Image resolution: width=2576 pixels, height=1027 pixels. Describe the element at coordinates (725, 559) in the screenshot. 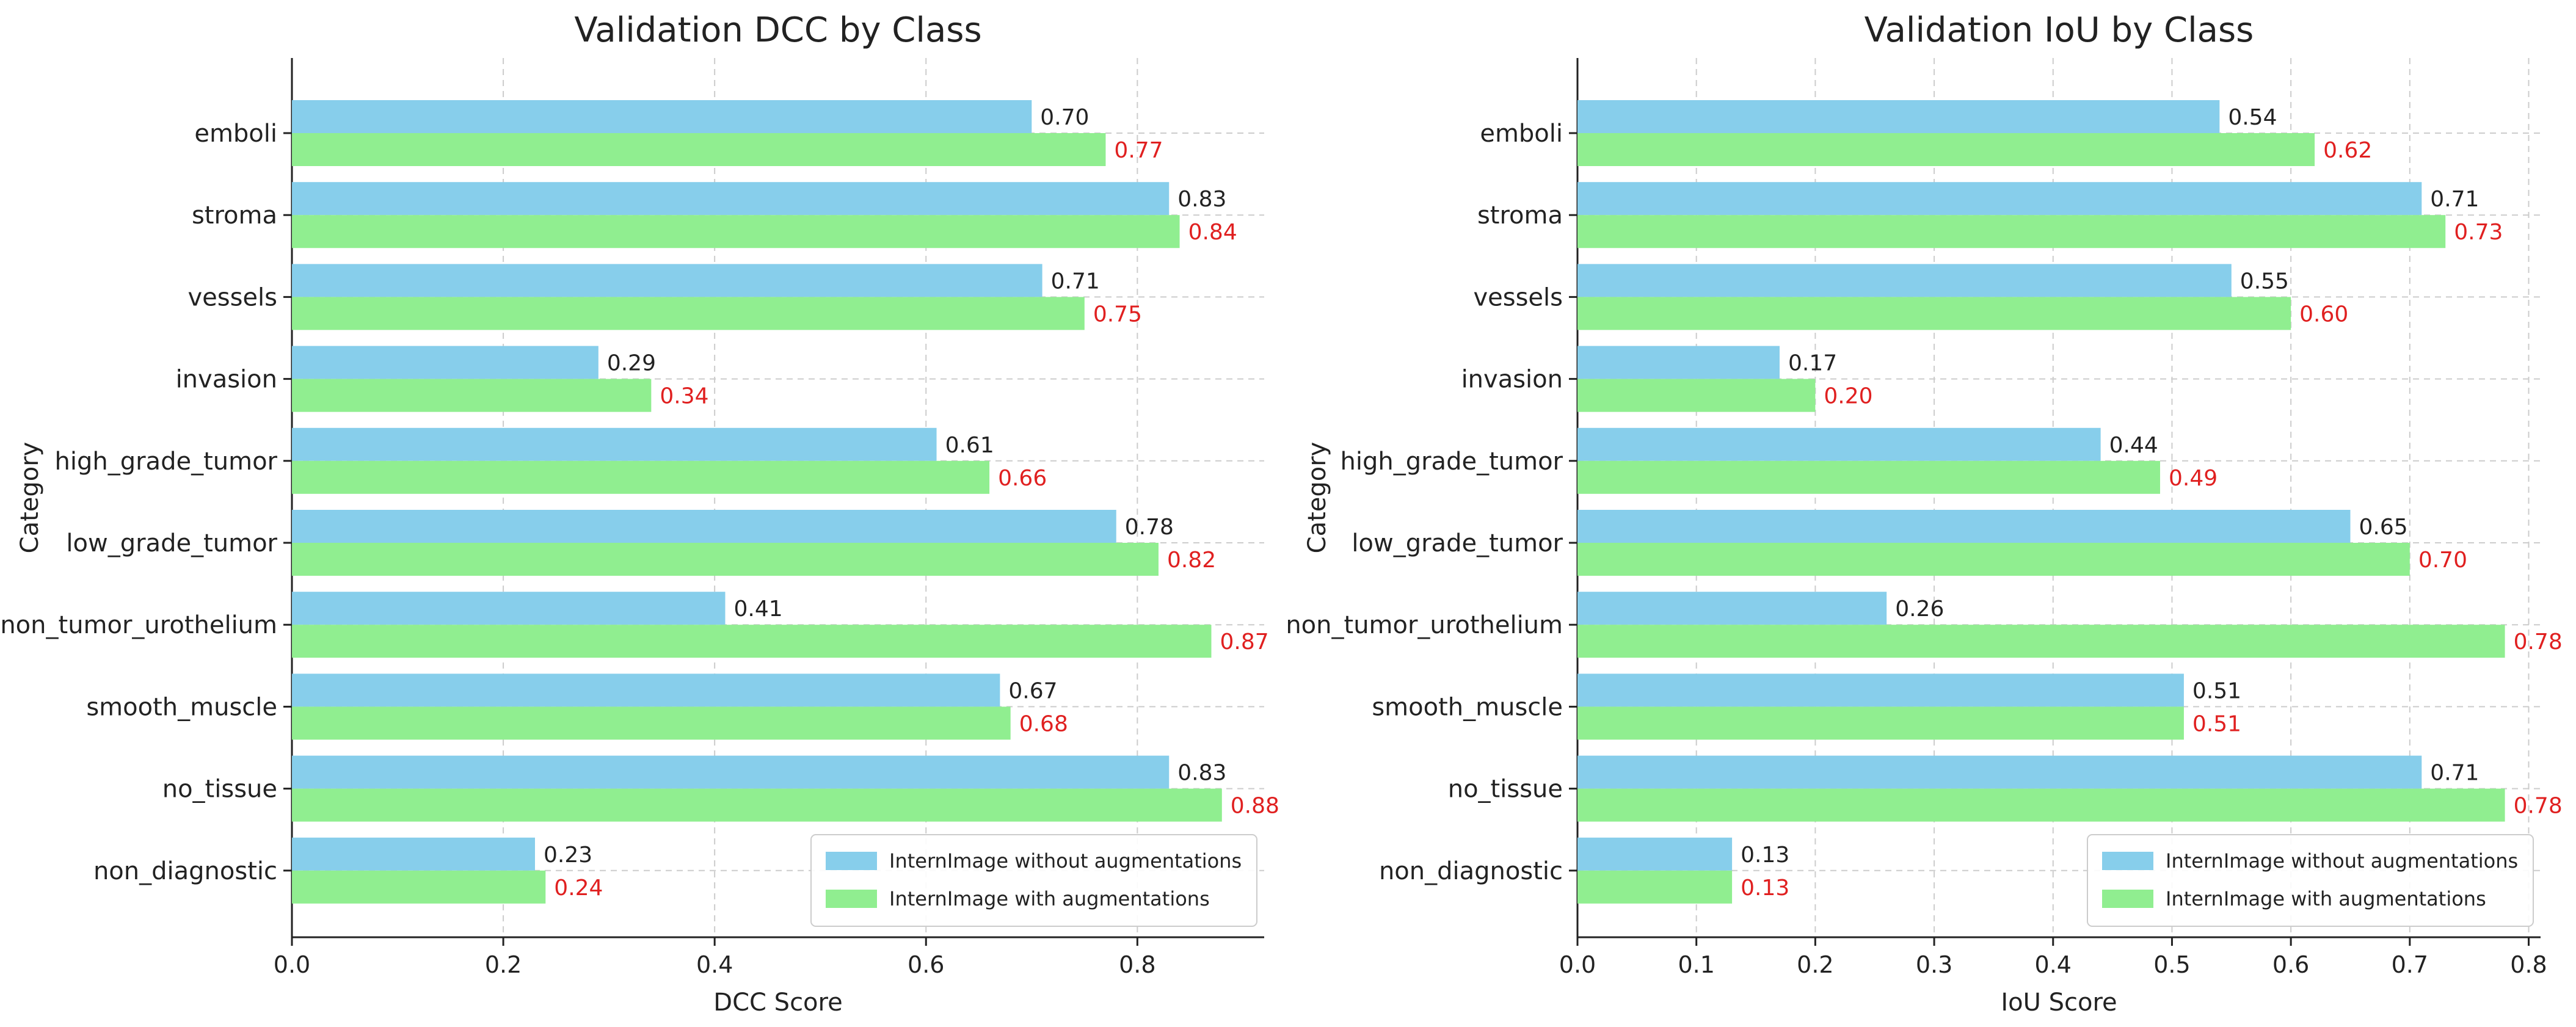

I see `chart1-bar-s1-low_grade_tumor` at that location.